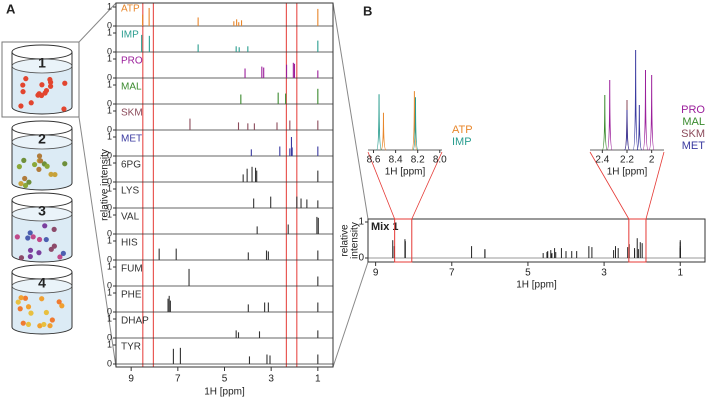 This screenshot has width=708, height=400. What do you see at coordinates (462, 130) in the screenshot?
I see `legend-entry: ATP` at bounding box center [462, 130].